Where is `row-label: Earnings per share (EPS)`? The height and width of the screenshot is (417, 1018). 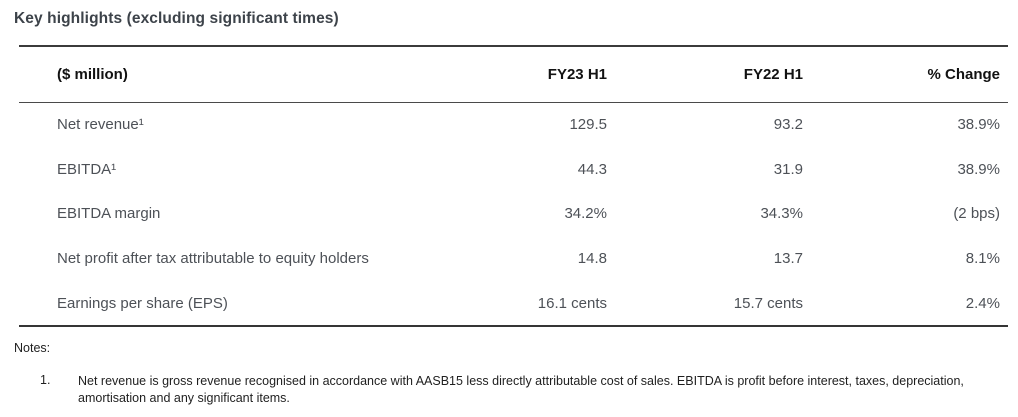
row-label: Earnings per share (EPS) is located at coordinates (142, 303).